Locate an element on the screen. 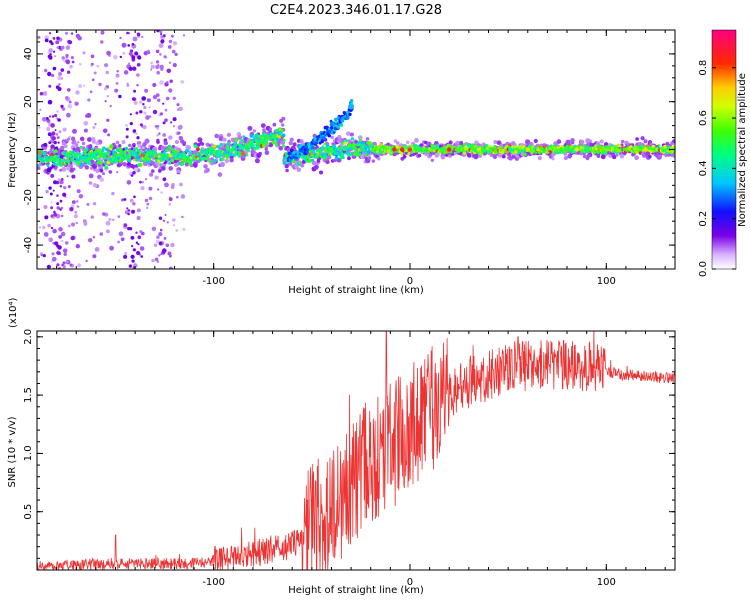  x-tick-label: -100 is located at coordinates (213, 281).